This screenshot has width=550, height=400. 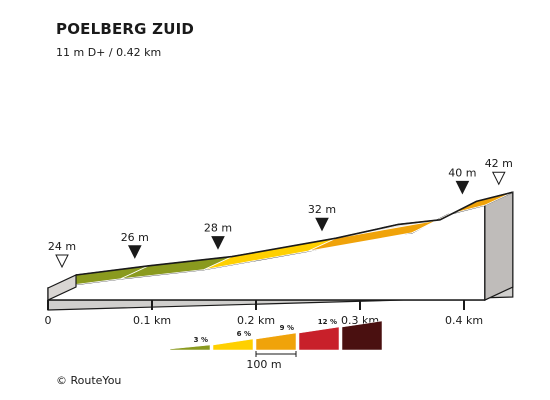 I want to click on legend-label-2: 9 %, so click(x=287, y=328).